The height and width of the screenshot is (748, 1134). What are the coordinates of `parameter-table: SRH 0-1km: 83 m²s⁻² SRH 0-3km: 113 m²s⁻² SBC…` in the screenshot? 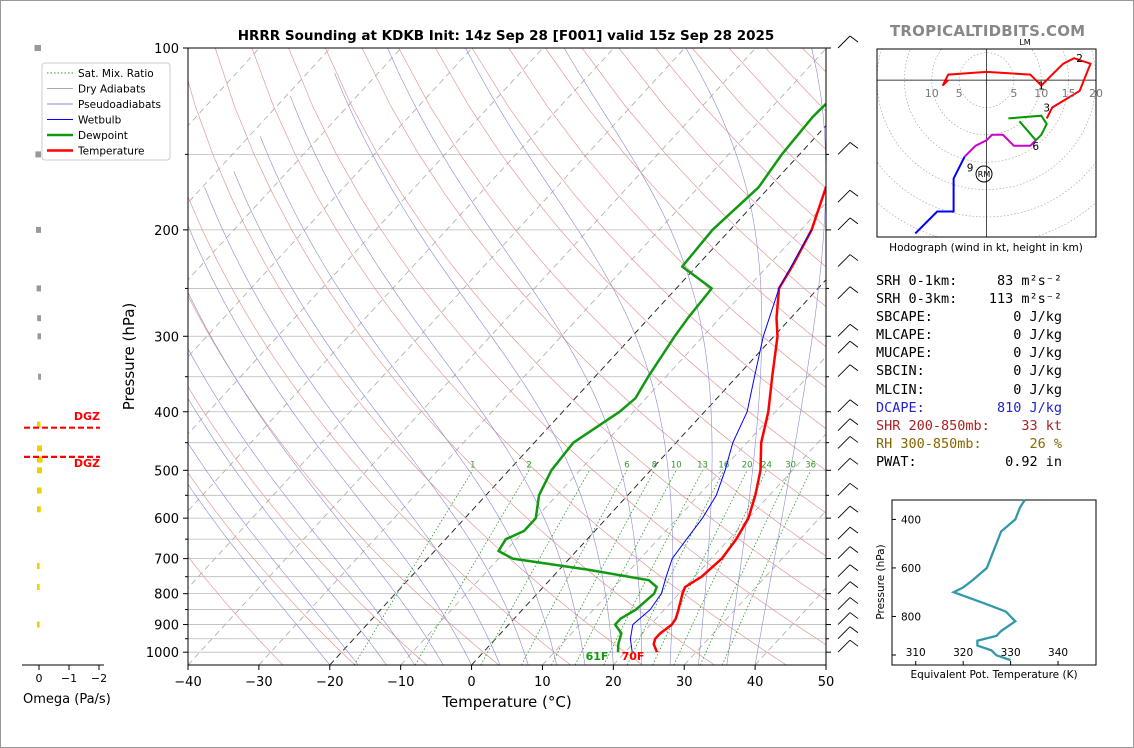 It's located at (969, 371).